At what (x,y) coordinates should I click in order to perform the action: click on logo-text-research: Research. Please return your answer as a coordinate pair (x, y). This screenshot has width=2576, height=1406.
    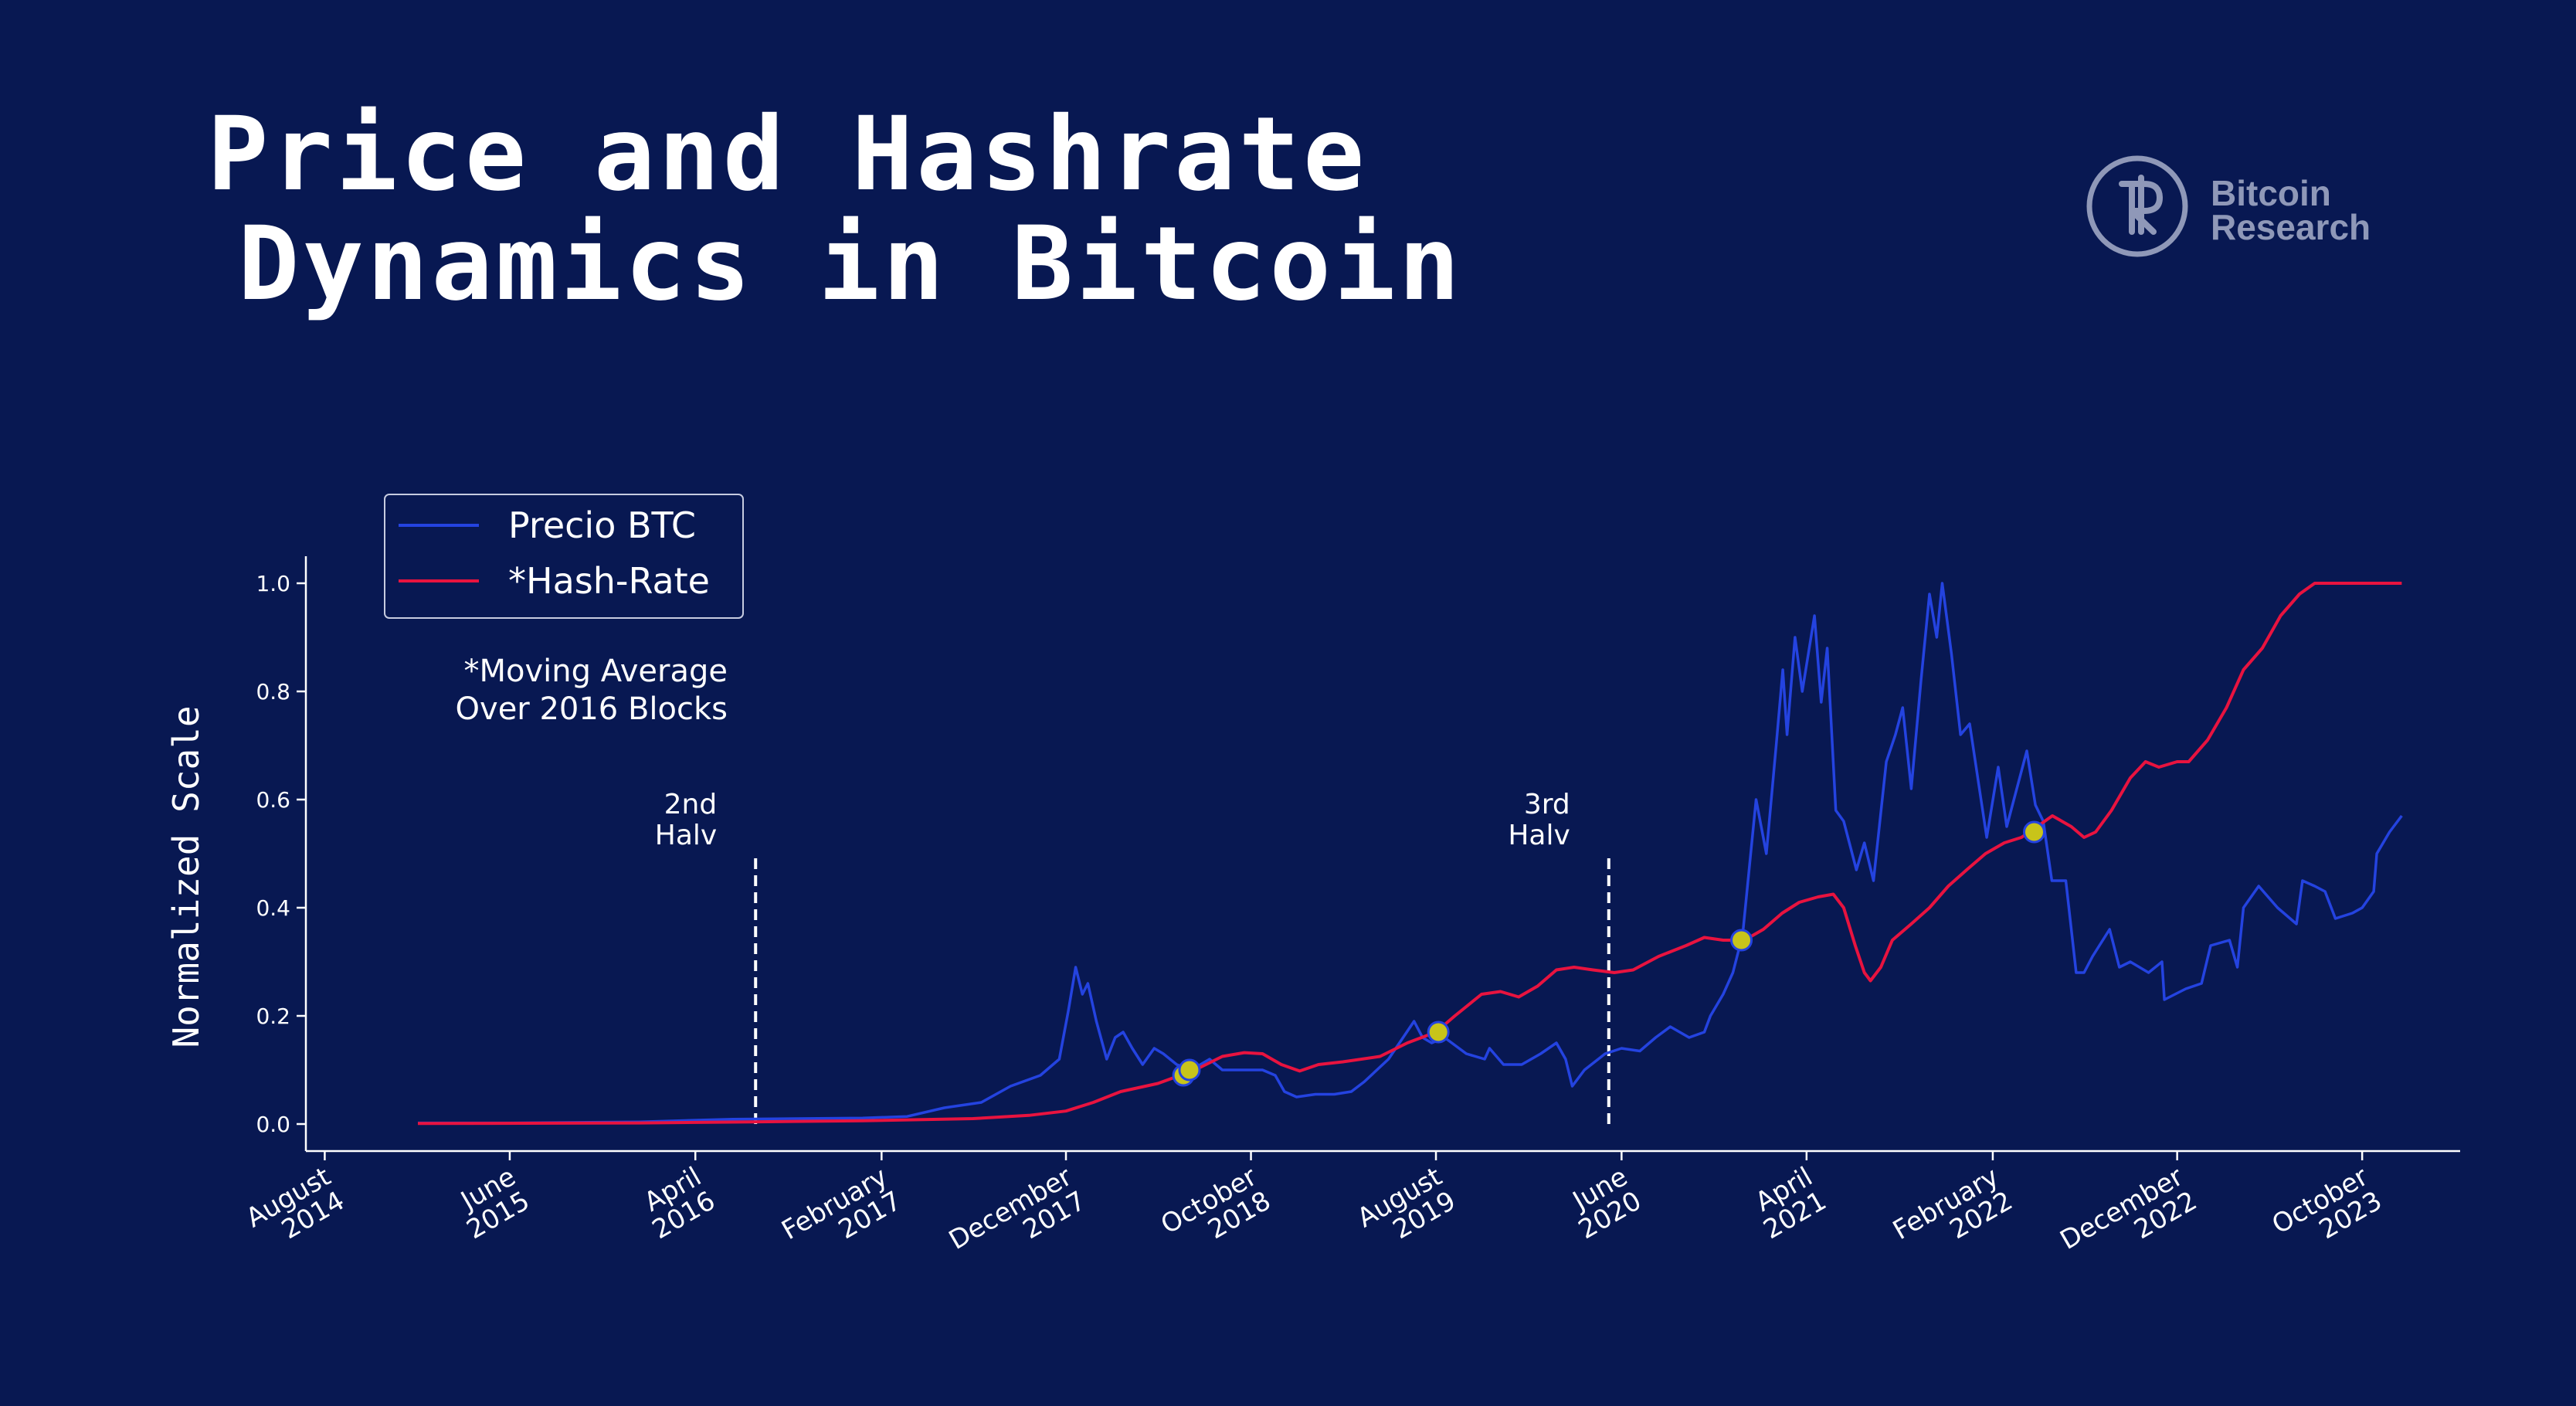
    Looking at the image, I should click on (2291, 227).